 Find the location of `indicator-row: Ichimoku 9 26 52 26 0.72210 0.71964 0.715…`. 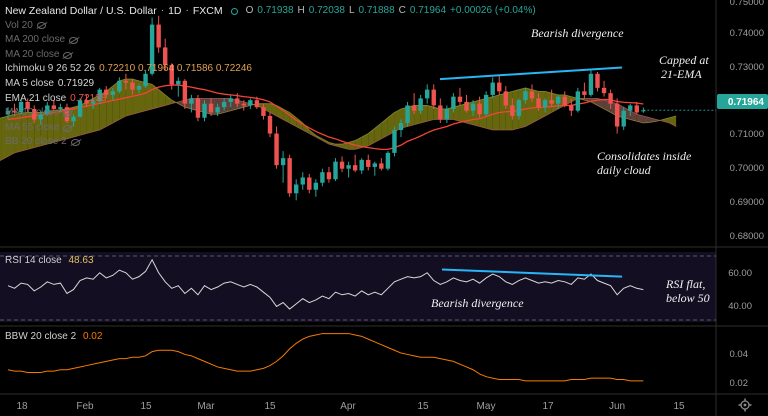

indicator-row: Ichimoku 9 26 52 26 0.72210 0.71964 0.715… is located at coordinates (270, 69).